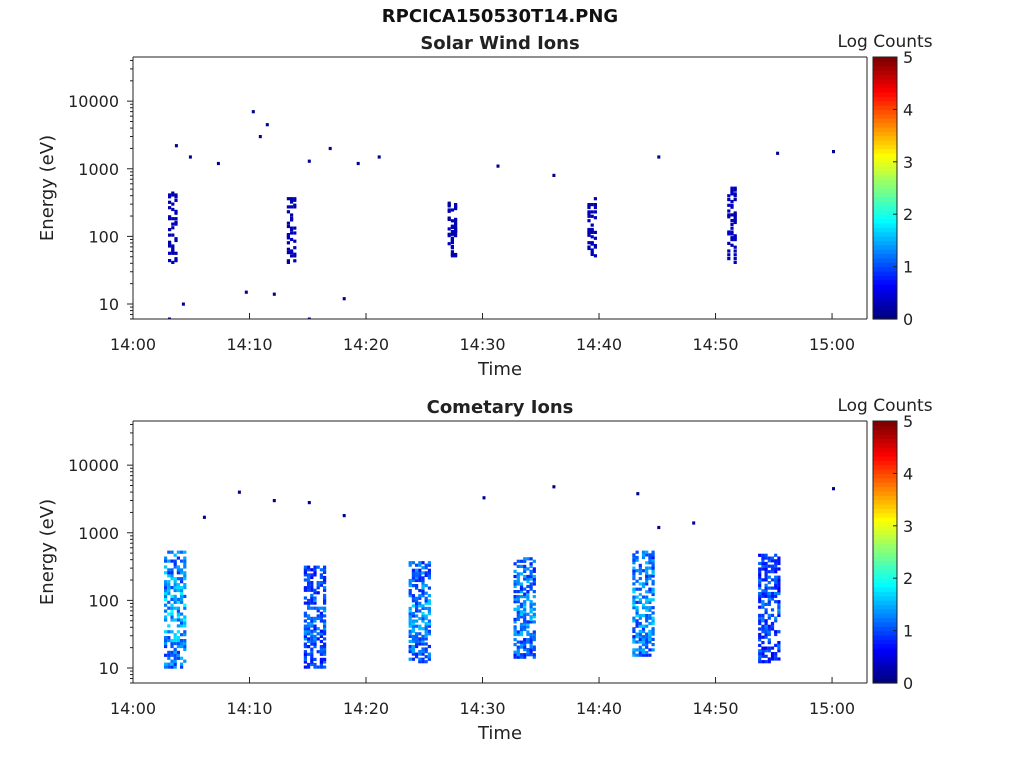 The width and height of the screenshot is (1024, 768). I want to click on panel-title: Solar Wind Ions, so click(499, 43).